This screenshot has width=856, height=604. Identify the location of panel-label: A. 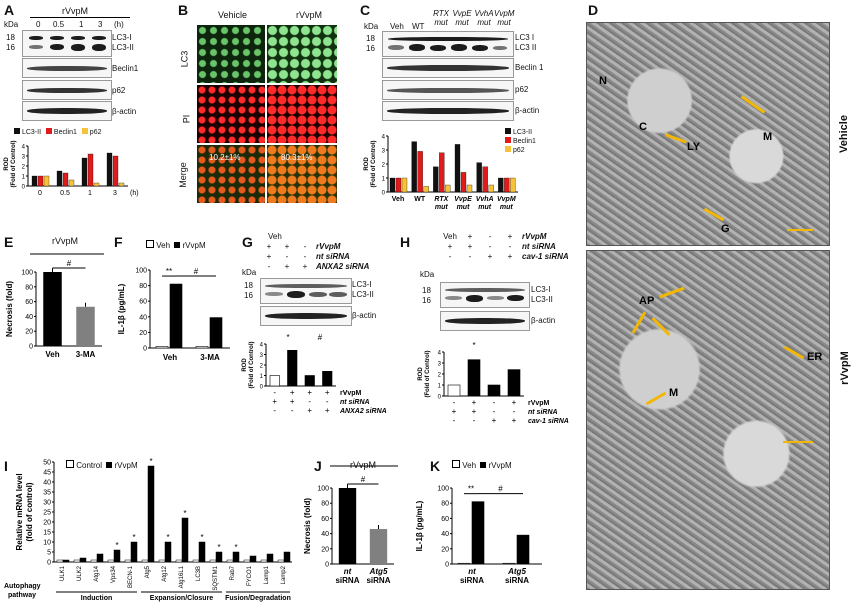
(9, 10).